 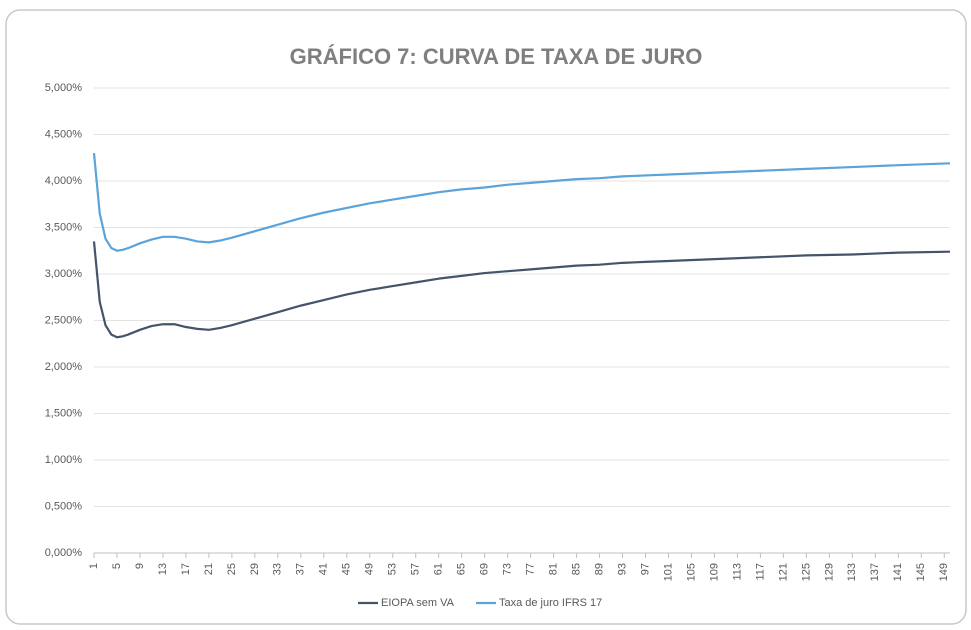 I want to click on x-tick-label: 133, so click(x=852, y=572).